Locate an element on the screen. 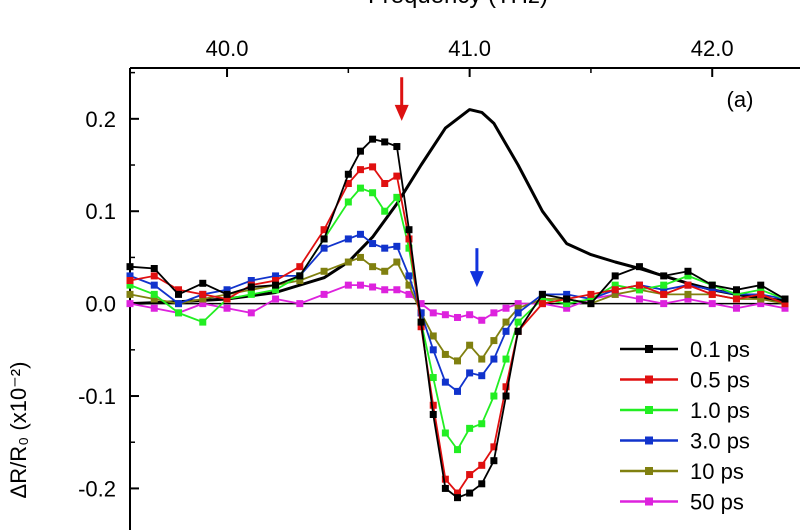  y-axis-title: ΔR/R₀ (x10⁻²) is located at coordinates (18, 430).